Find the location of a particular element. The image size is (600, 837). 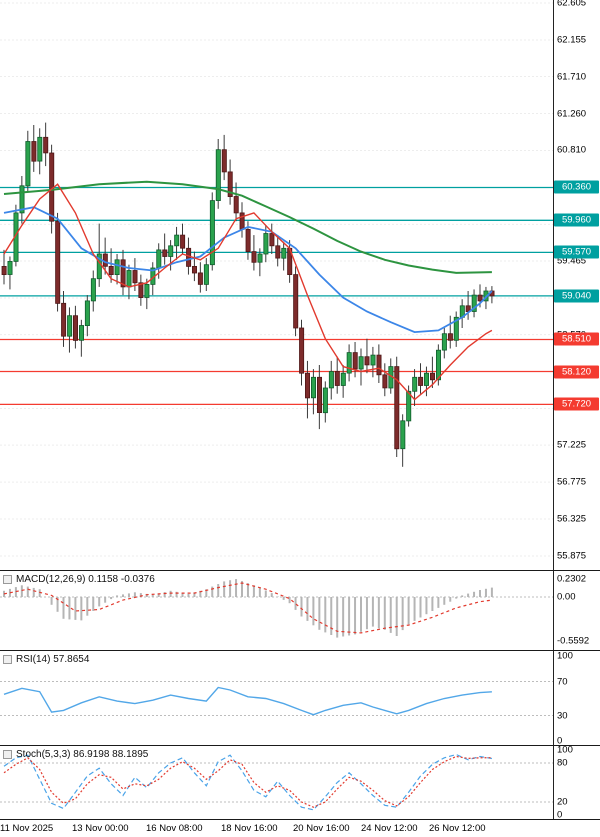

macd-axis-label: -0.5592 is located at coordinates (573, 641).